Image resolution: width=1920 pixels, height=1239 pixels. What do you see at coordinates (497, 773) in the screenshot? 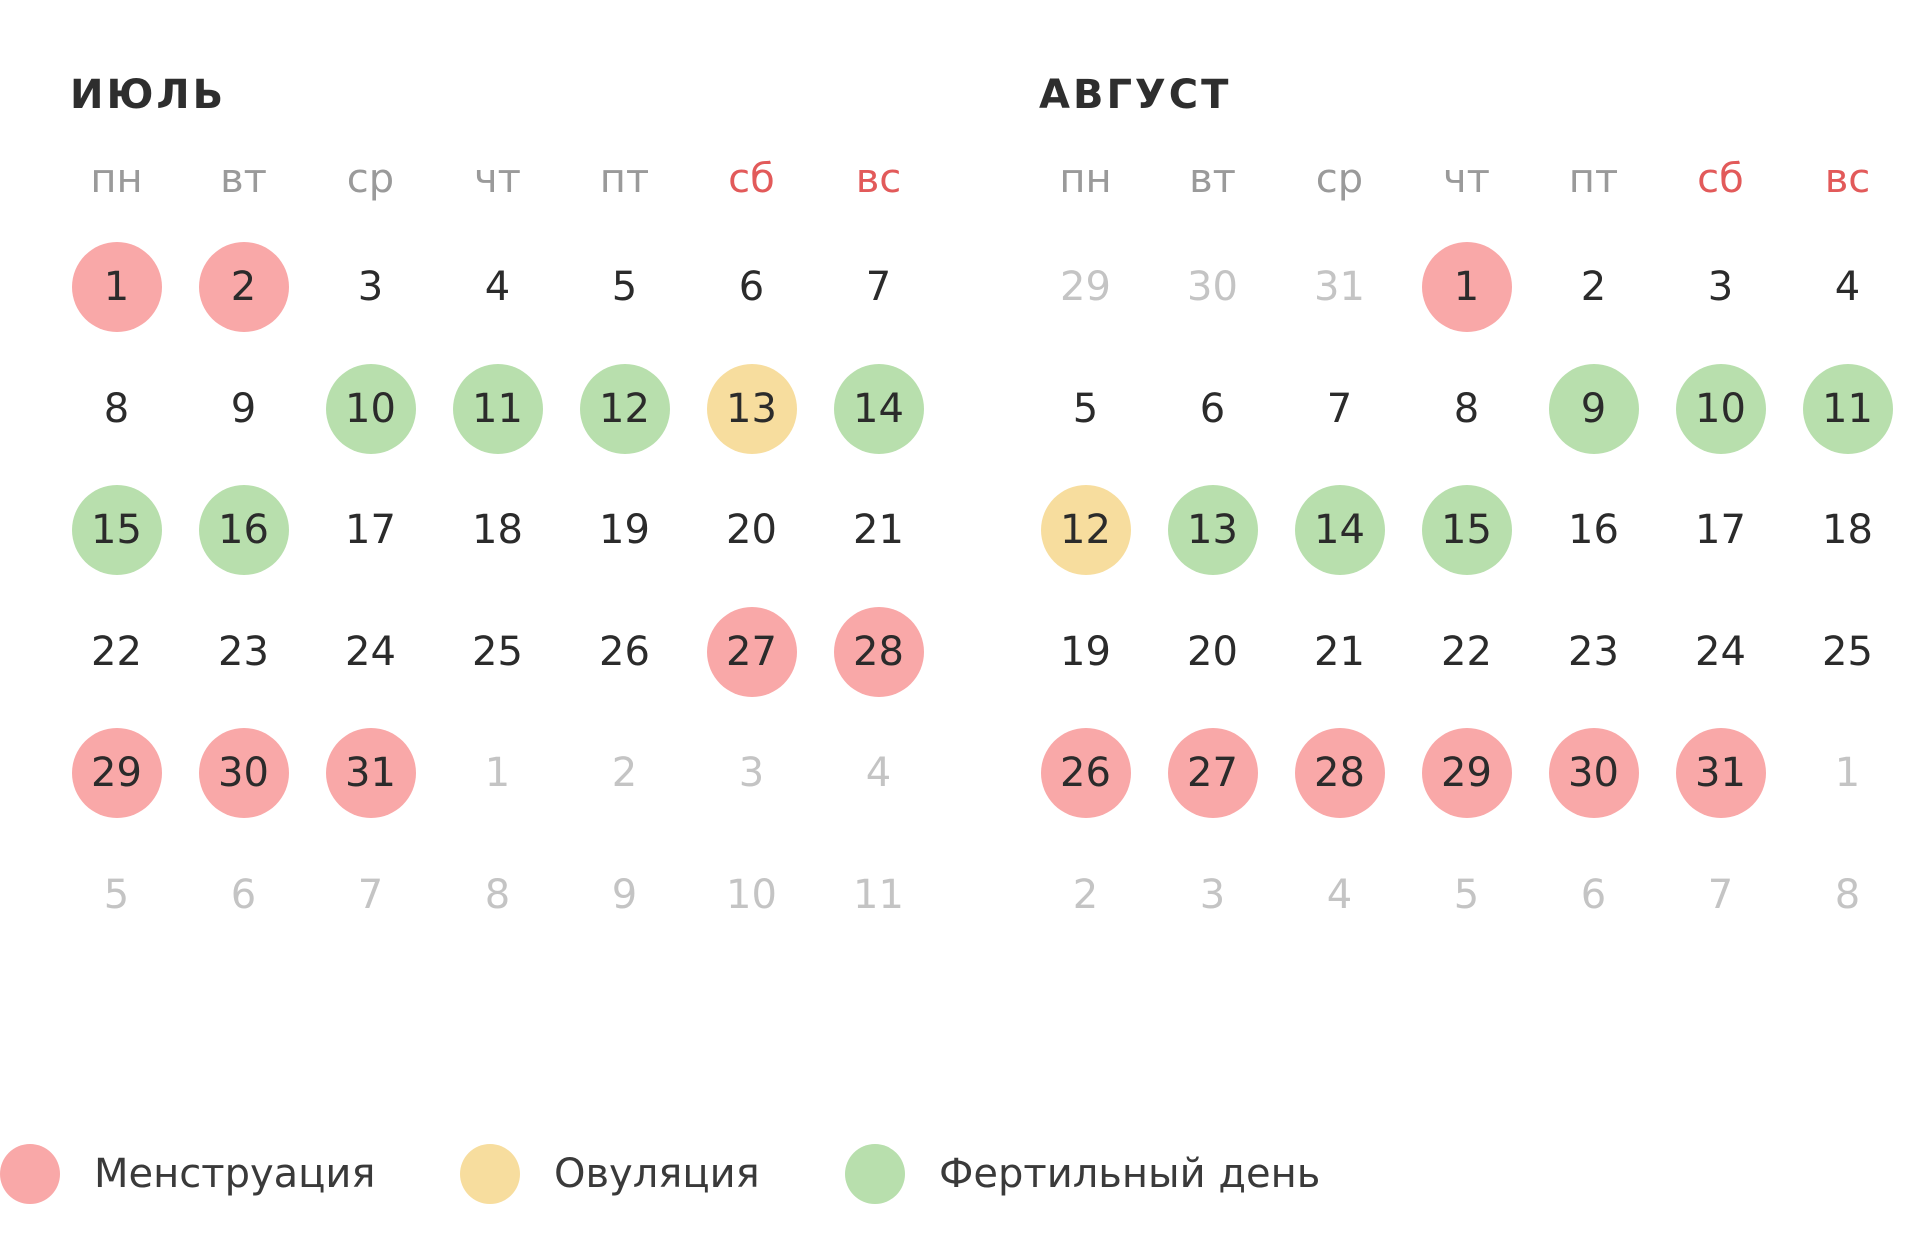
I see `calendar-day-outside-month: 1` at bounding box center [497, 773].